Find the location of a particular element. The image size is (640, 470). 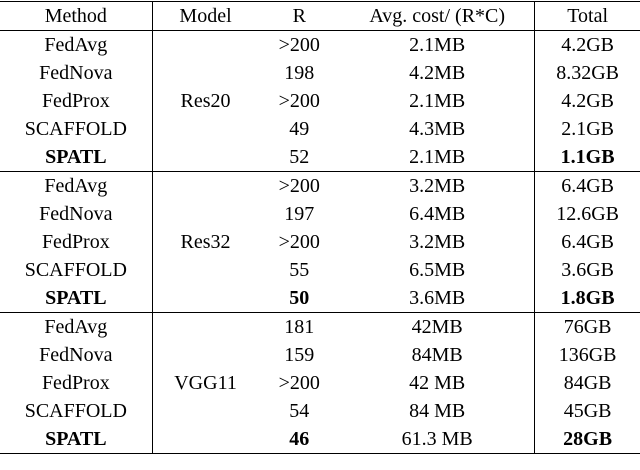

table-row: SPATL 46 61.3 MB 28GB is located at coordinates (320, 439).